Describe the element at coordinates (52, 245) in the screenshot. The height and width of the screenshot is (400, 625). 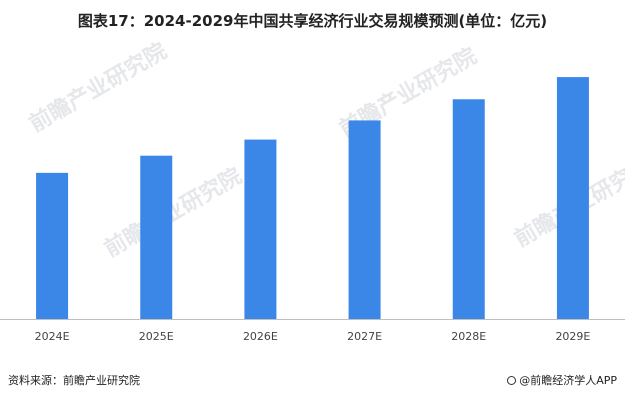
I see `bar-2024E` at that location.